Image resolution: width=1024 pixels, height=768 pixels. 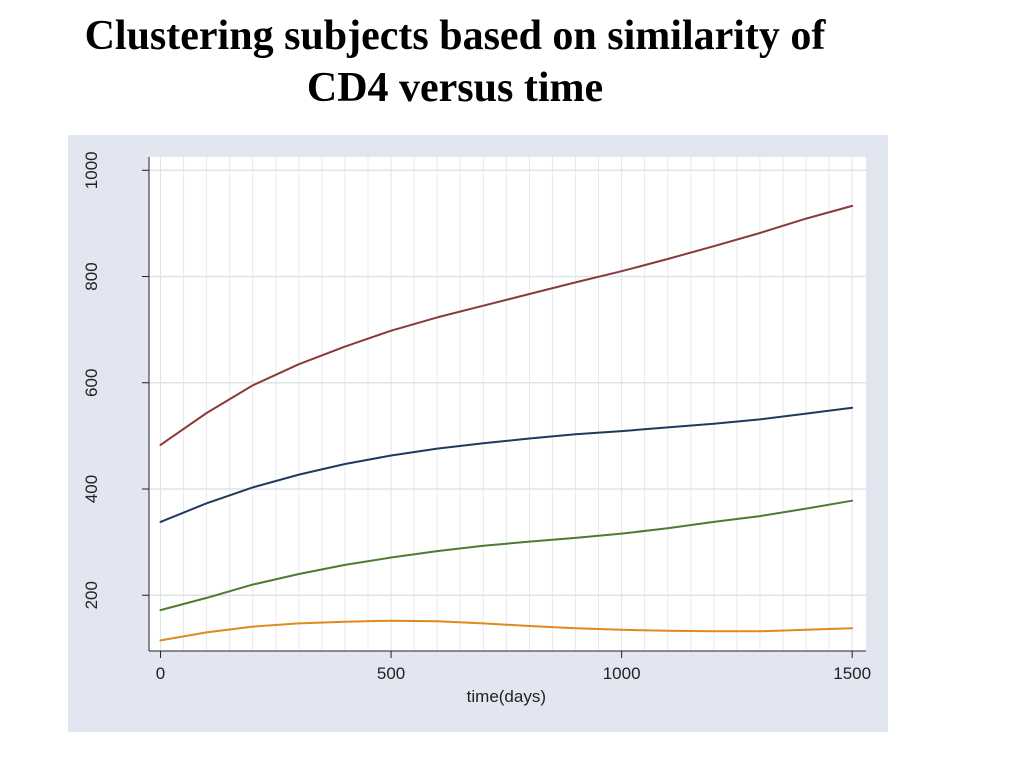 I want to click on y-tick-label: 1000, so click(x=91, y=170).